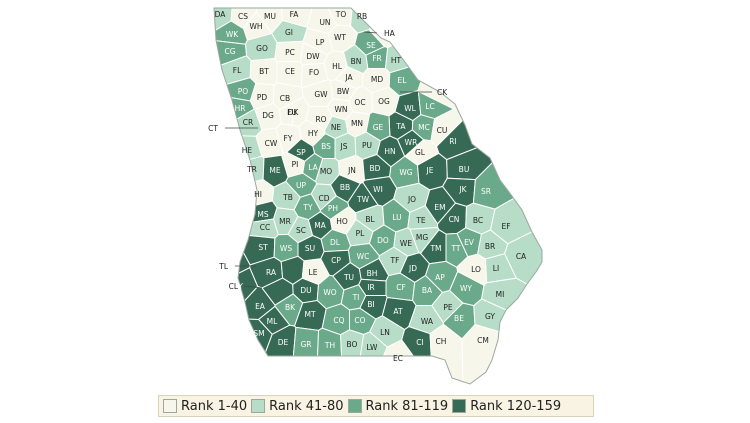 This screenshot has width=750, height=423. Describe the element at coordinates (205, 406) in the screenshot. I see `legend-item-rank-1-40: Rank 1-40` at that location.